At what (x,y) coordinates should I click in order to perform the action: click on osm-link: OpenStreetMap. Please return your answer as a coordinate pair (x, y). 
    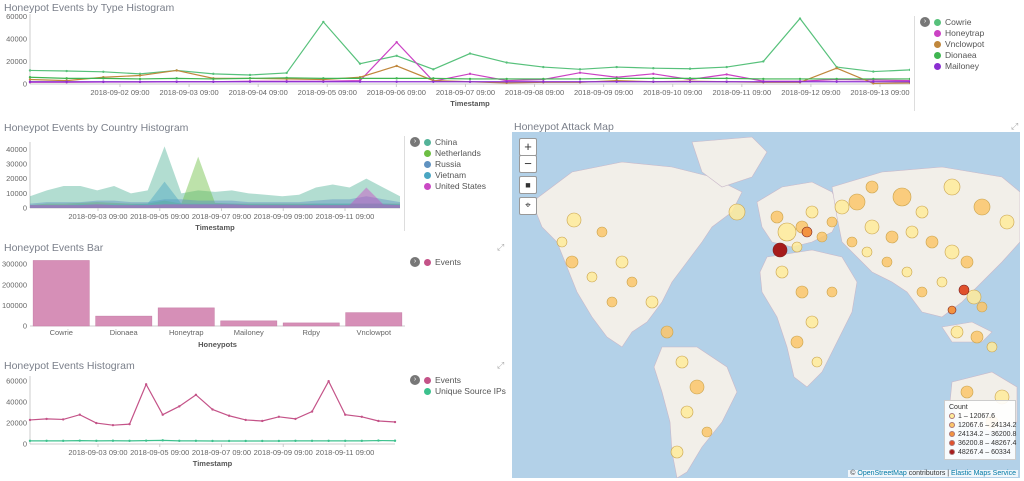
    Looking at the image, I should click on (882, 473).